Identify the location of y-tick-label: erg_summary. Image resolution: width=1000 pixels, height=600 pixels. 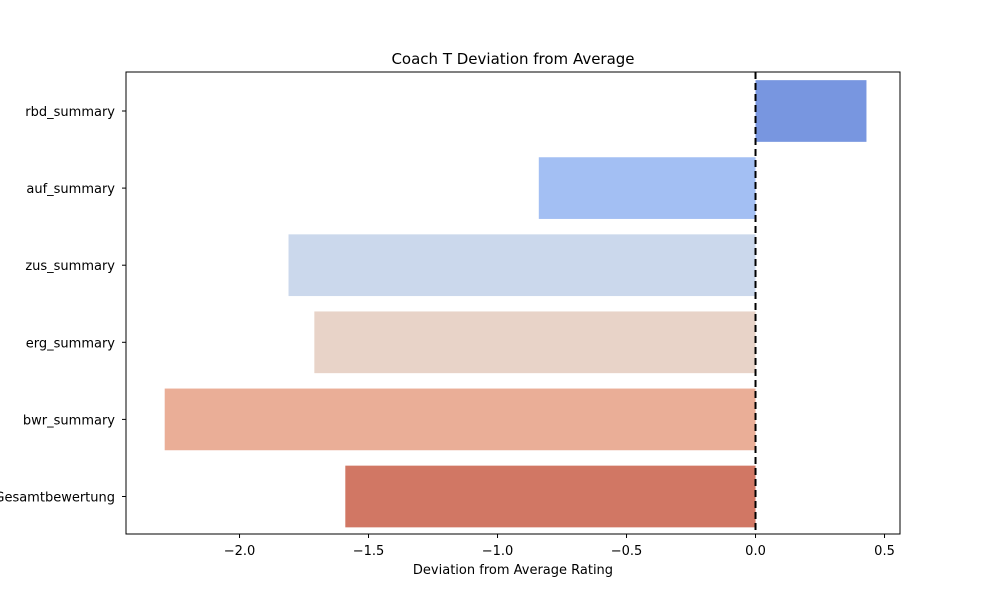
(71, 343).